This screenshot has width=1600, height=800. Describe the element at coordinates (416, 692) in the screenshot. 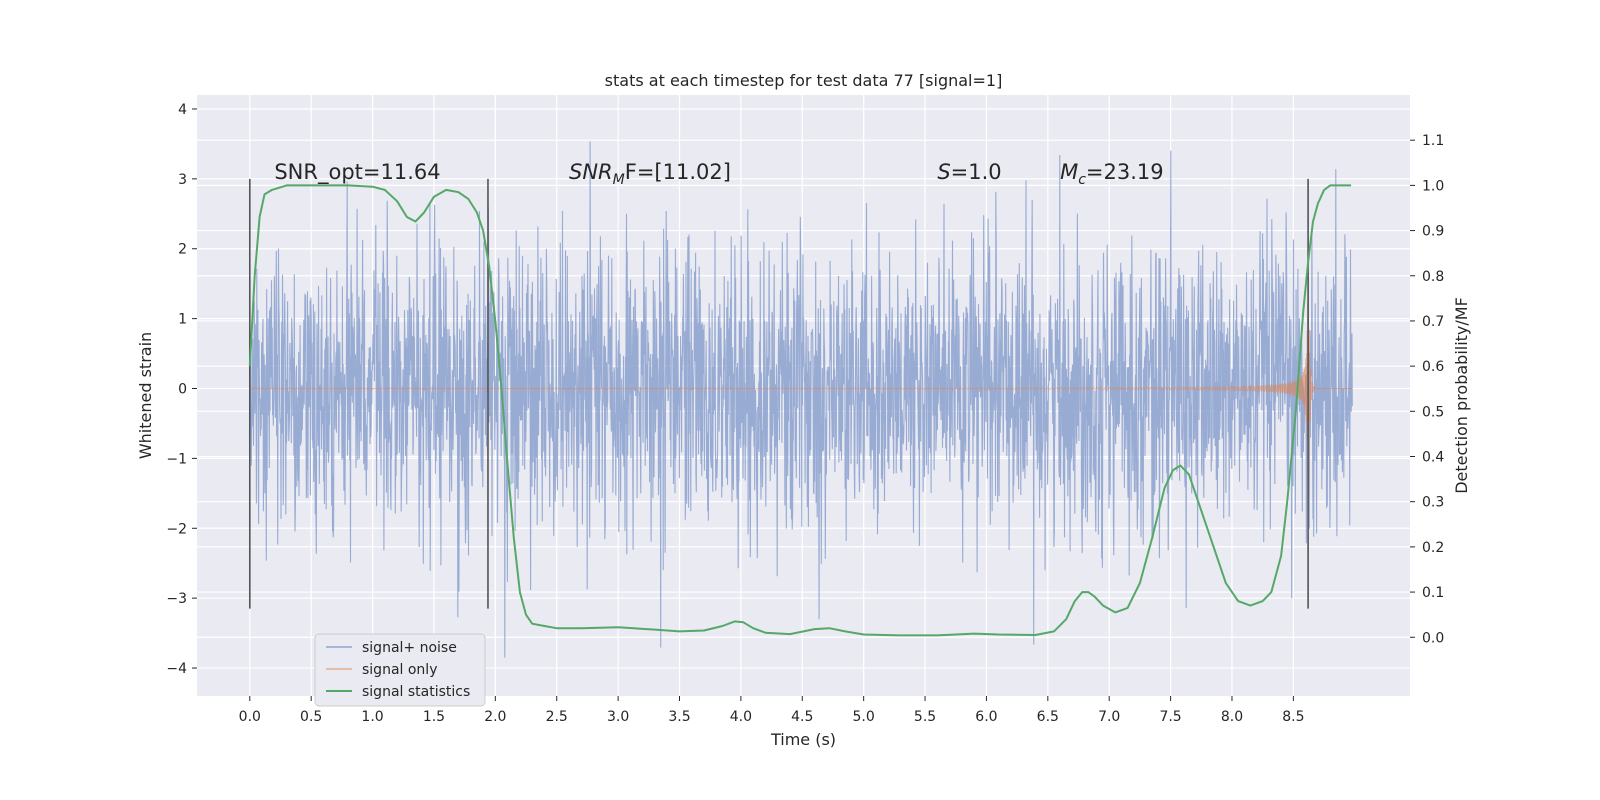

I see `legend-label-statistics: signal statistics` at that location.